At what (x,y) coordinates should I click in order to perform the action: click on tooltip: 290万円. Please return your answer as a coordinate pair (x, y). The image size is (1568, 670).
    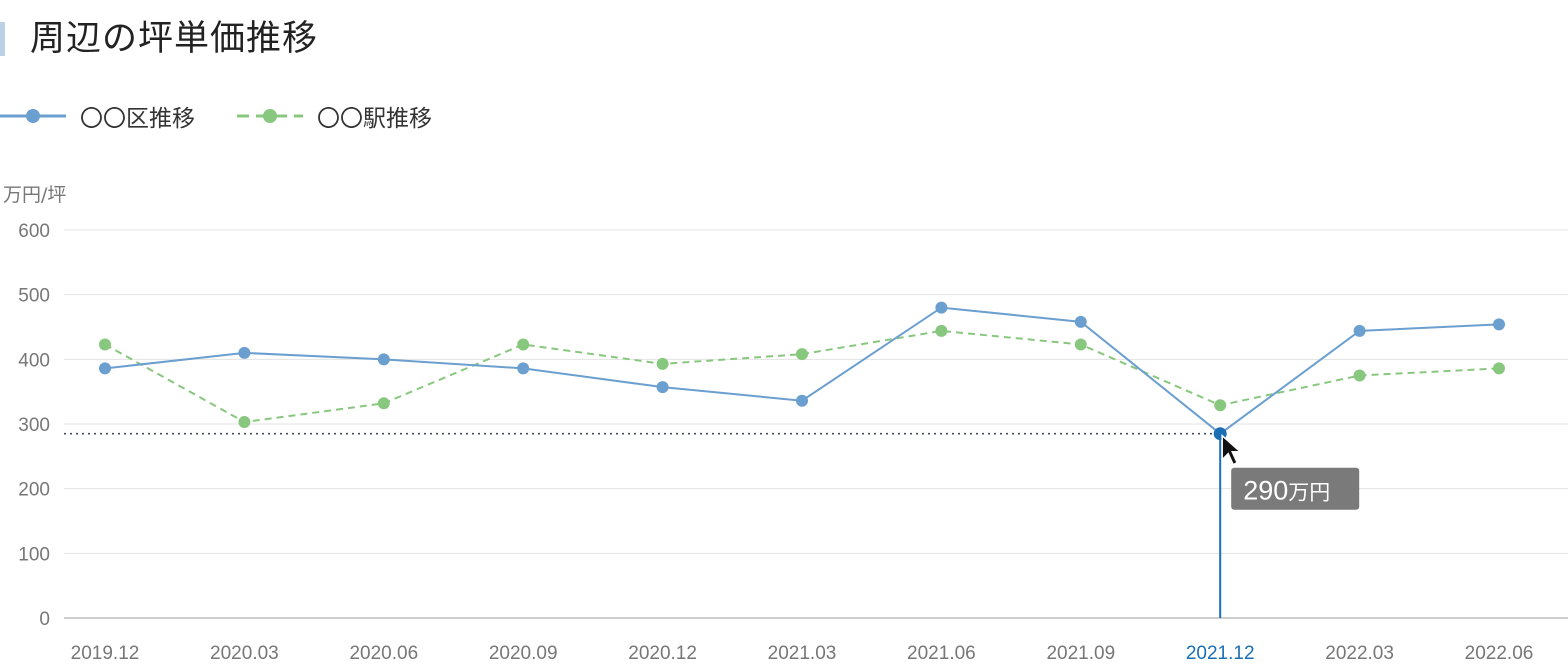
    Looking at the image, I should click on (1295, 488).